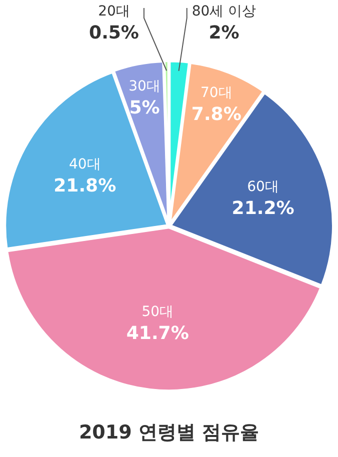 The height and width of the screenshot is (457, 338). What do you see at coordinates (224, 33) in the screenshot?
I see `data-label: 2%` at bounding box center [224, 33].